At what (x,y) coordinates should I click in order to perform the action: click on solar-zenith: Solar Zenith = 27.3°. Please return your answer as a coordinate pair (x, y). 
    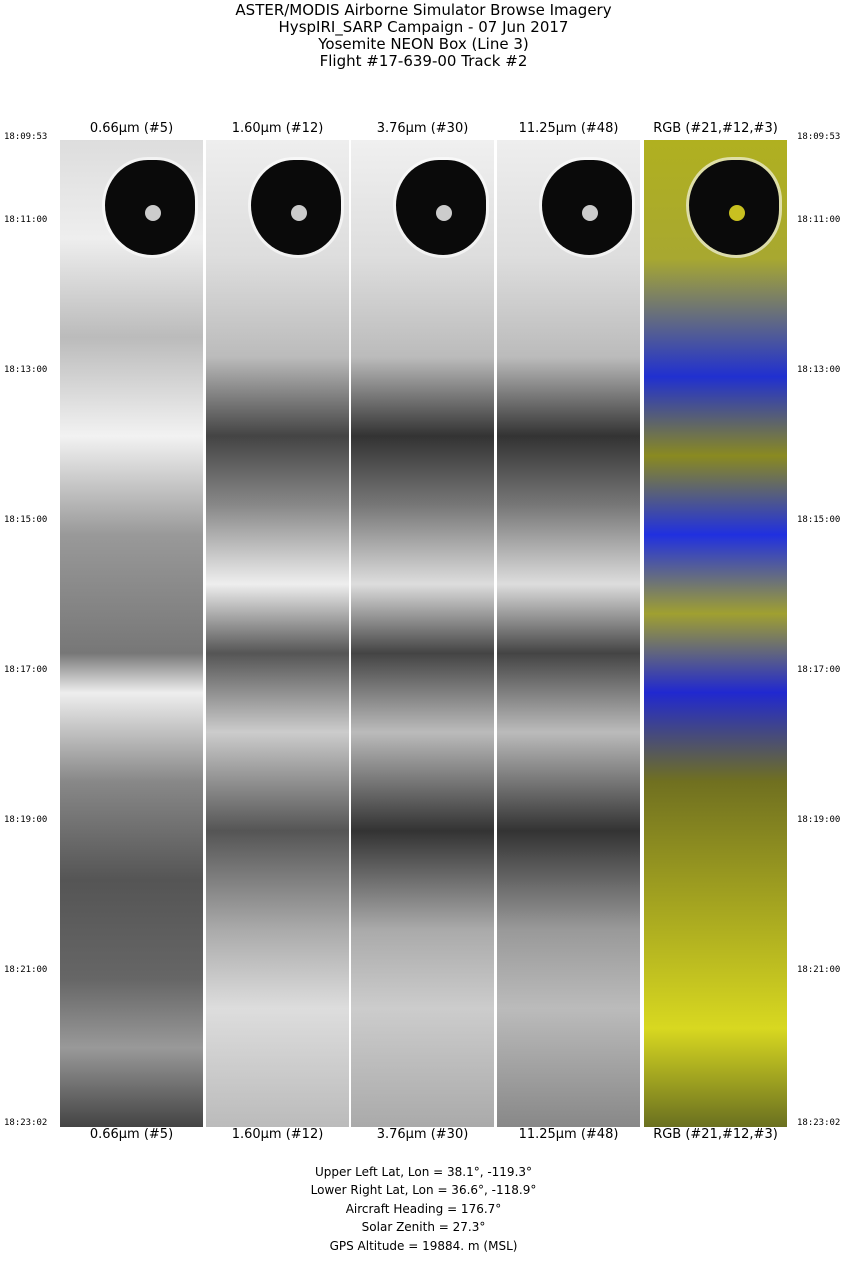
    Looking at the image, I should click on (423, 1227).